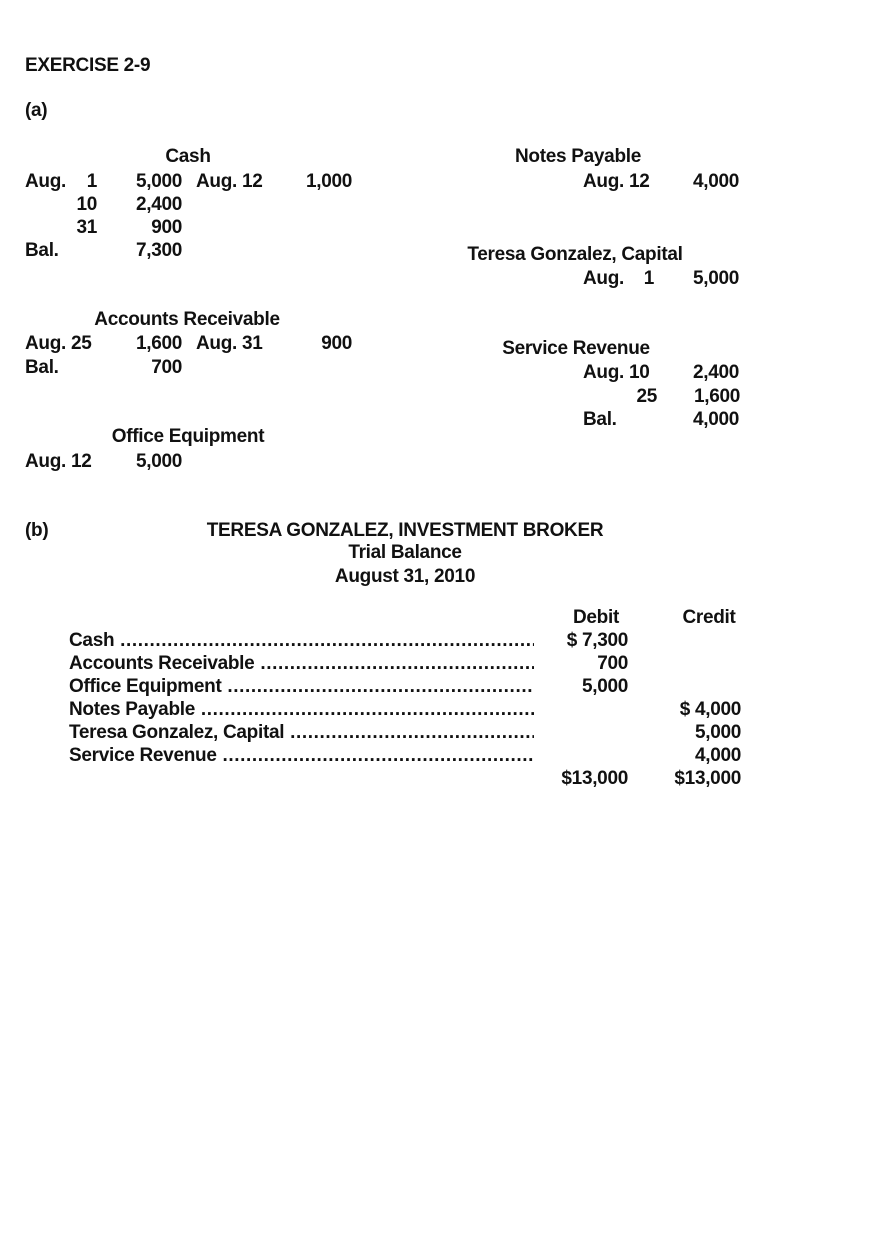 This screenshot has width=880, height=1247. Describe the element at coordinates (132, 709) in the screenshot. I see `account-name: Notes Payable` at that location.